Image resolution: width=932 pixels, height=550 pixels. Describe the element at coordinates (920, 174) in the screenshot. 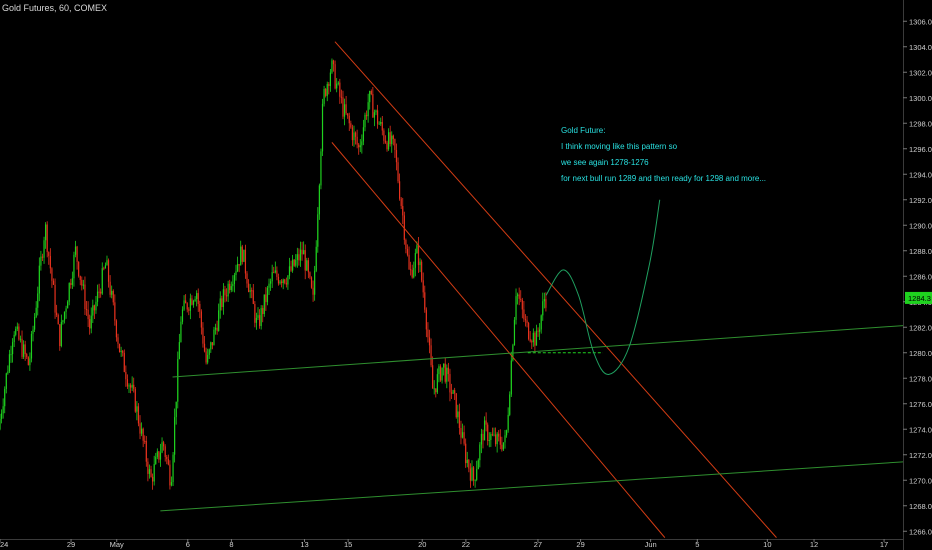

I see `price-tick-label: 1294.0` at that location.